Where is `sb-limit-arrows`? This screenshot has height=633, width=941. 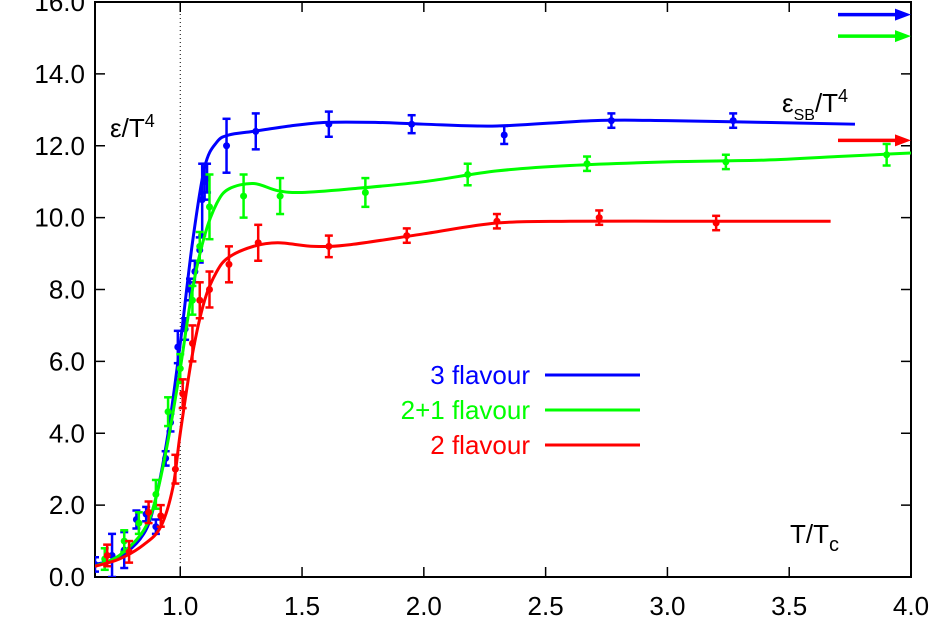 sb-limit-arrows is located at coordinates (874, 77).